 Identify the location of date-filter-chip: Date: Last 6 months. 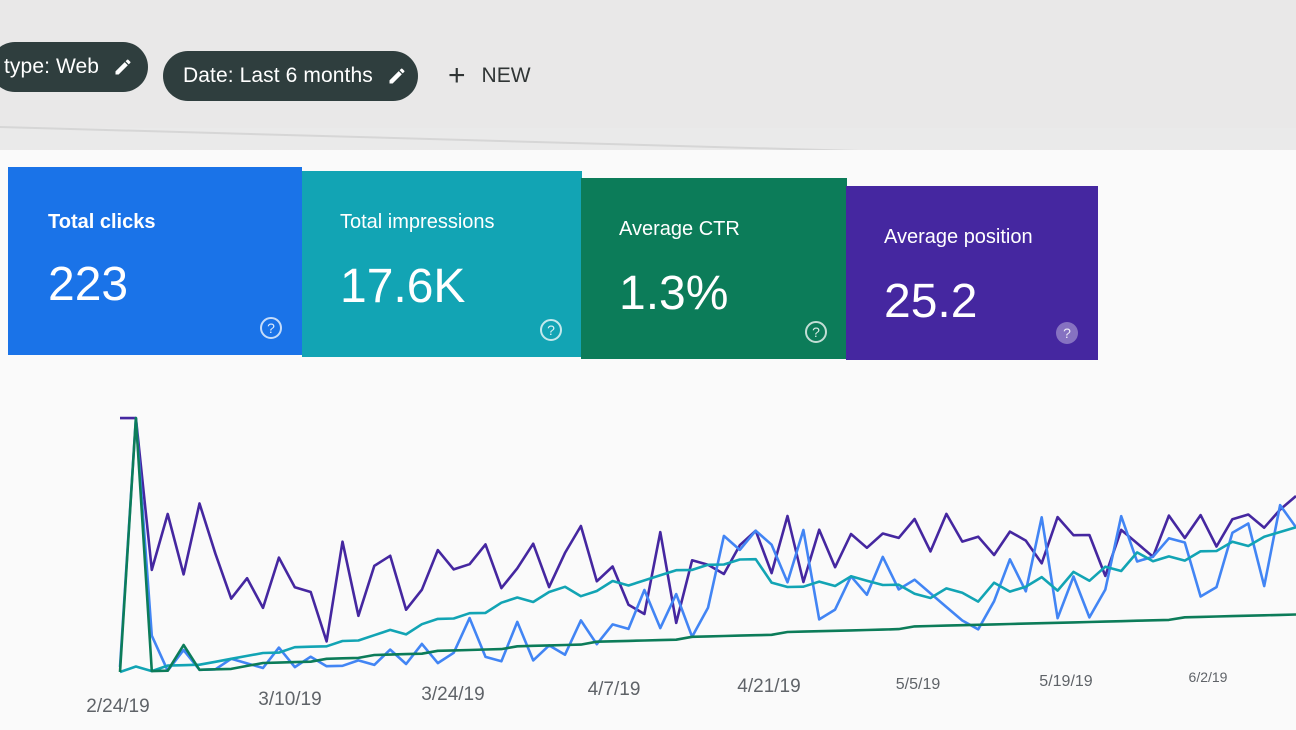
(290, 76).